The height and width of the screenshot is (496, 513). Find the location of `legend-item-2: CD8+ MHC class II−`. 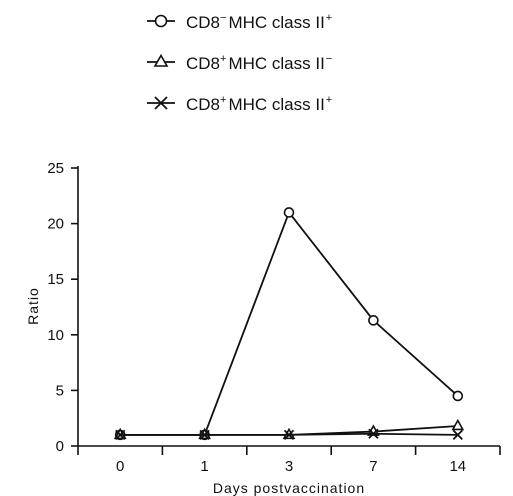

legend-item-2: CD8+ MHC class II− is located at coordinates (239, 63).